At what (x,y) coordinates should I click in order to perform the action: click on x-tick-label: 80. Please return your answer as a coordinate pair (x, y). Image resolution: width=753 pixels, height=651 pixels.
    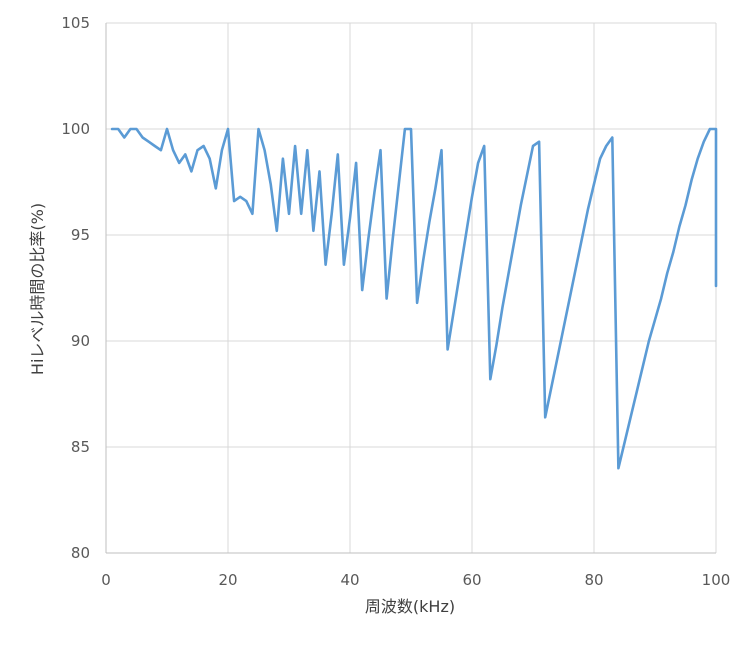
    Looking at the image, I should click on (593, 580).